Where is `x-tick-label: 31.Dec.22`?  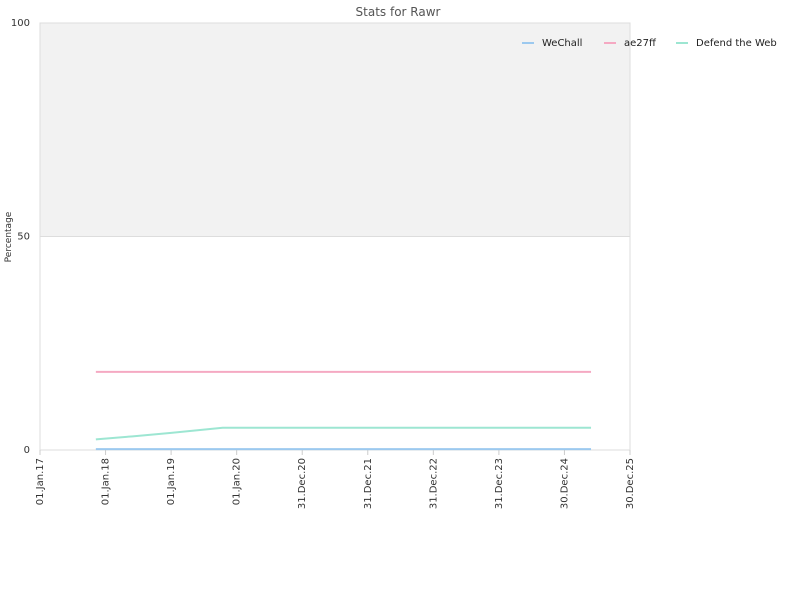 x-tick-label: 31.Dec.22 is located at coordinates (433, 483).